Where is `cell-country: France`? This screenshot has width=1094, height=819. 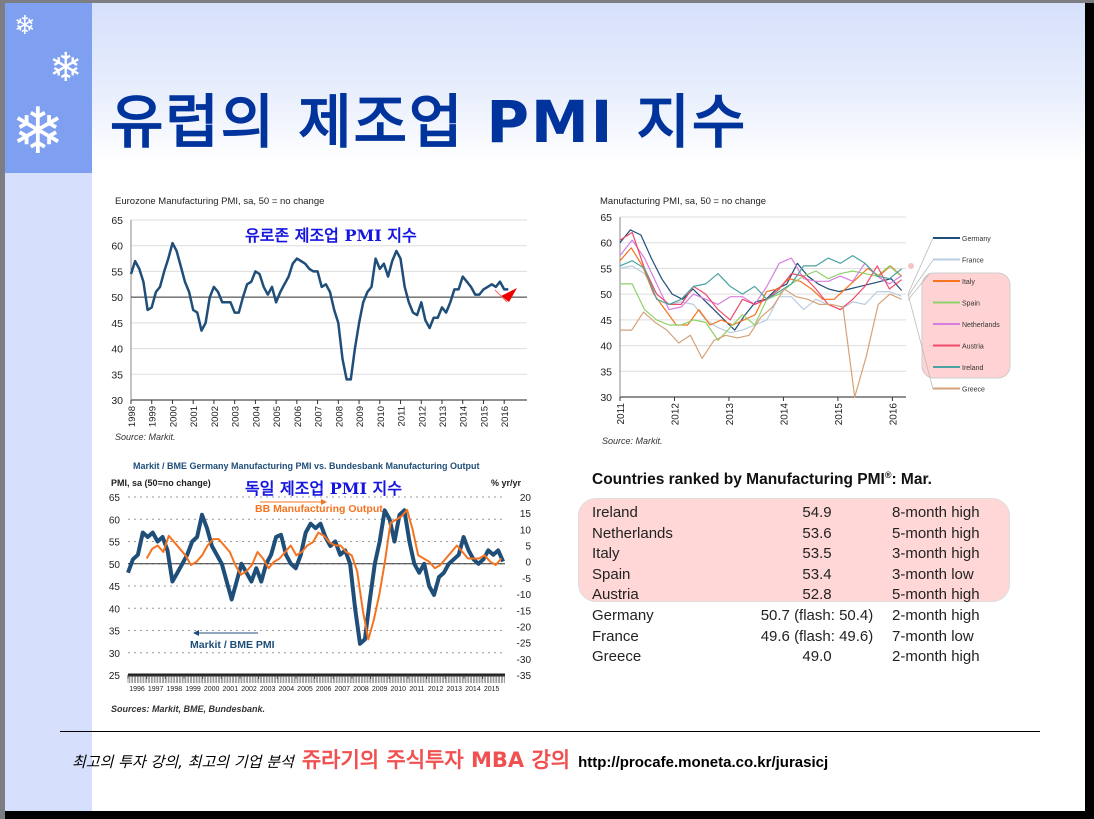 cell-country: France is located at coordinates (615, 636).